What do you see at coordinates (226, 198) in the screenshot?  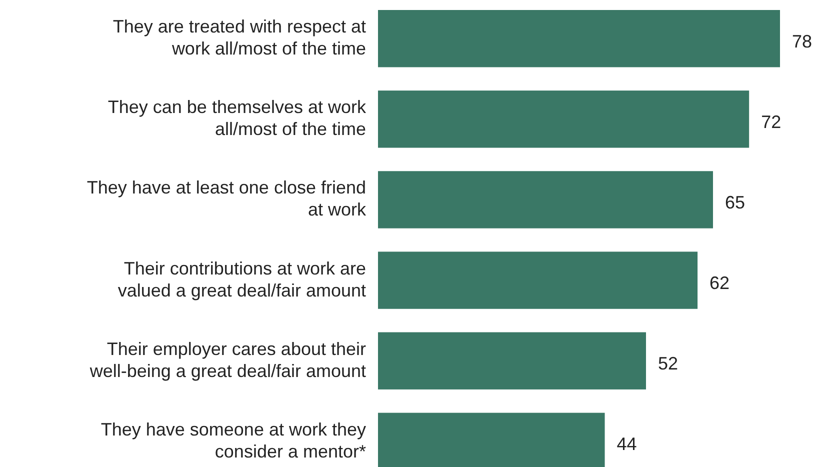 I see `y-tick-label: They have at least one close friend at work` at bounding box center [226, 198].